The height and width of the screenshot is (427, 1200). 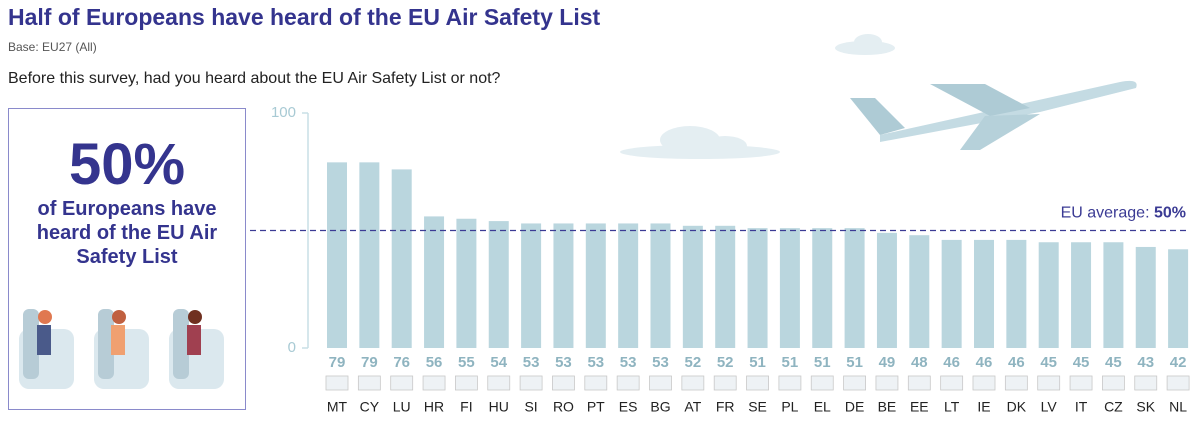 What do you see at coordinates (499, 407) in the screenshot?
I see `x-tick-label: HU` at bounding box center [499, 407].